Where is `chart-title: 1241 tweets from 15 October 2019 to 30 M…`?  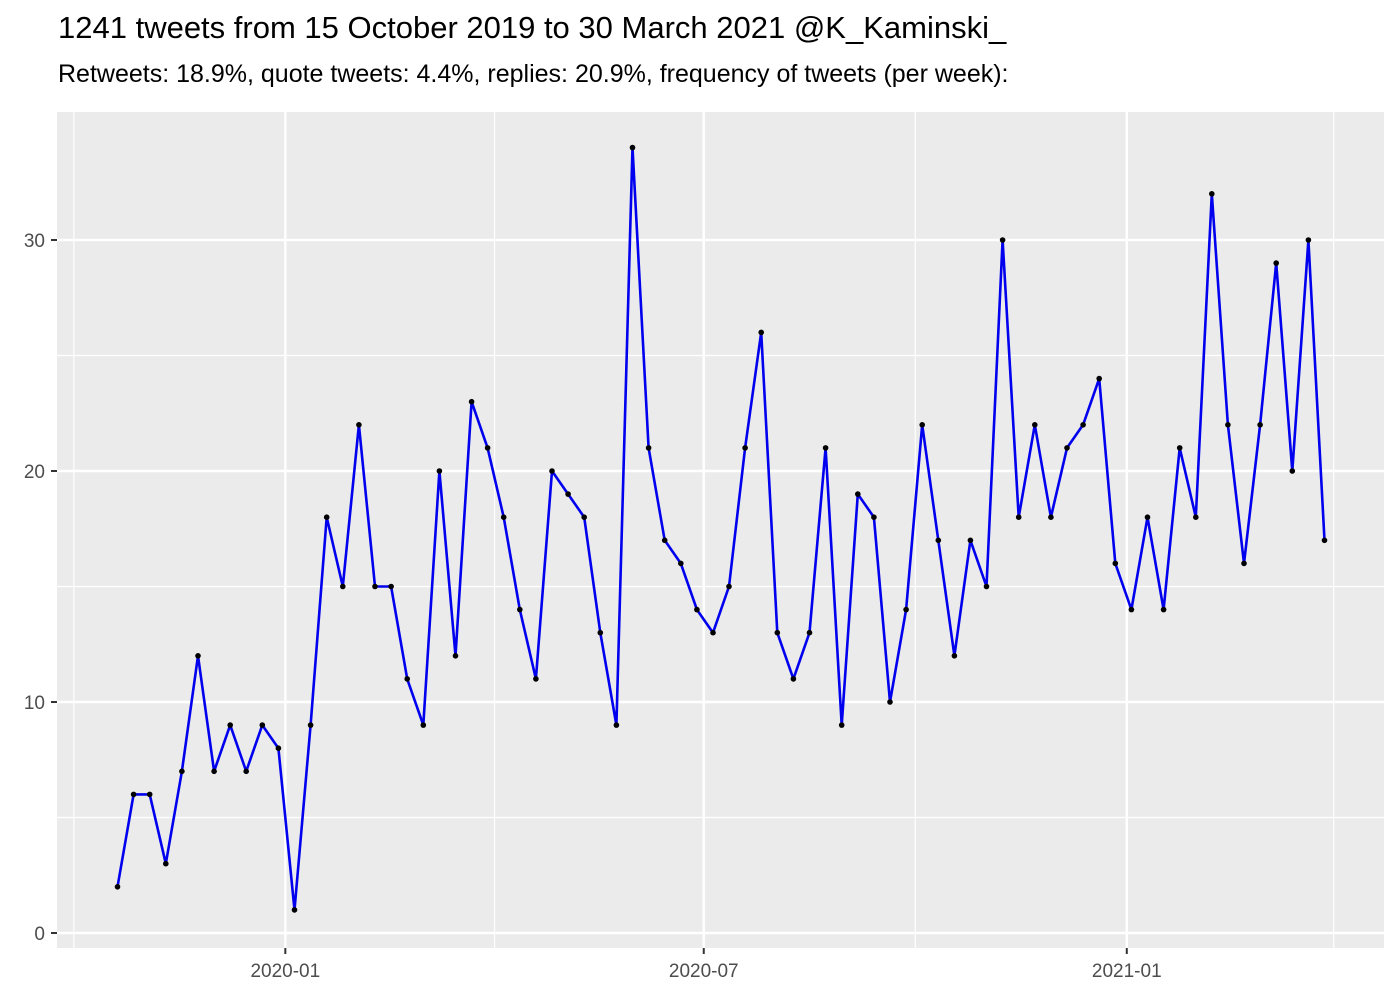
chart-title: 1241 tweets from 15 October 2019 to 30 M… is located at coordinates (532, 27).